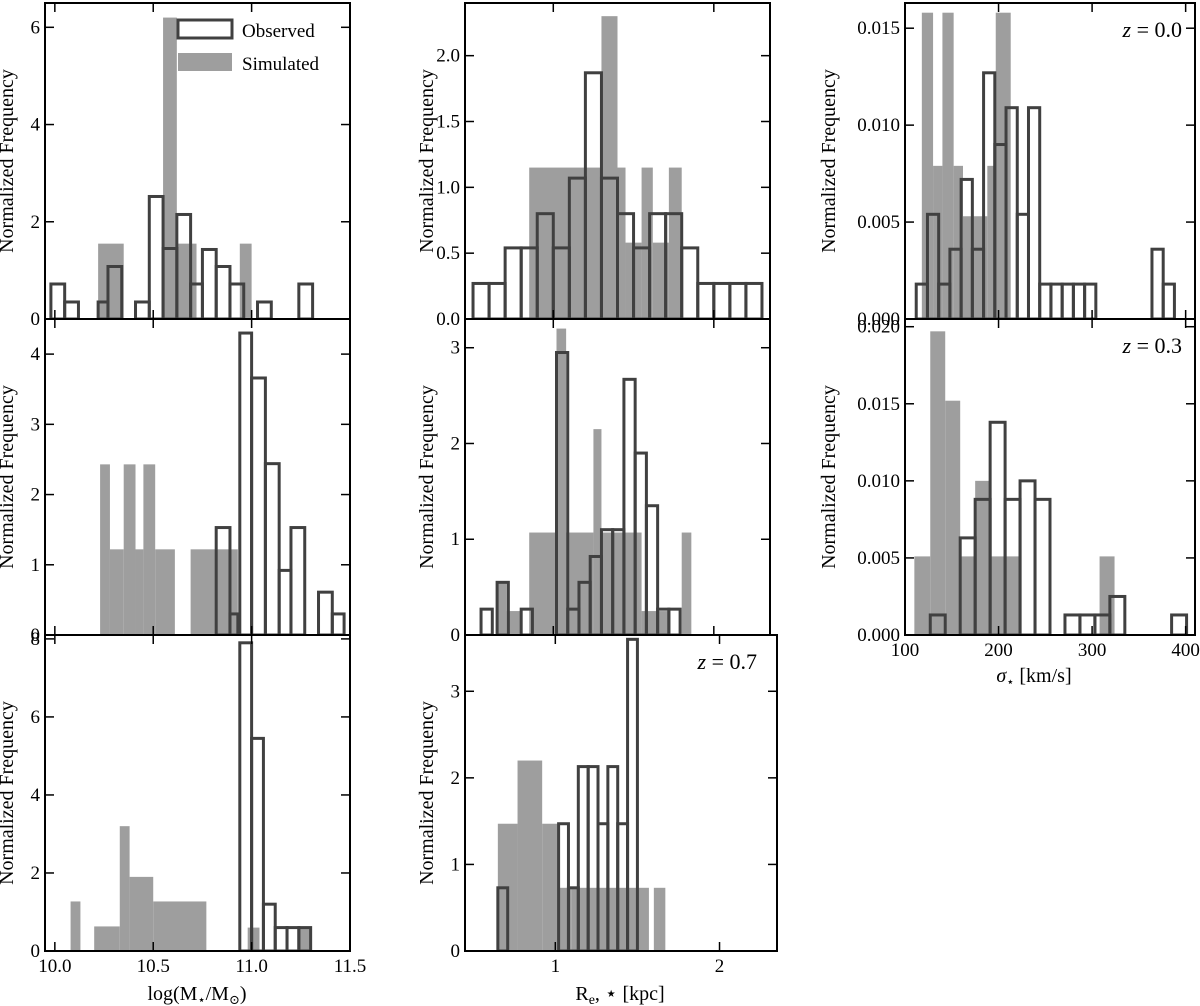 The height and width of the screenshot is (1006, 1200). What do you see at coordinates (36, 717) in the screenshot?
I see `ytick-label: 6` at bounding box center [36, 717].